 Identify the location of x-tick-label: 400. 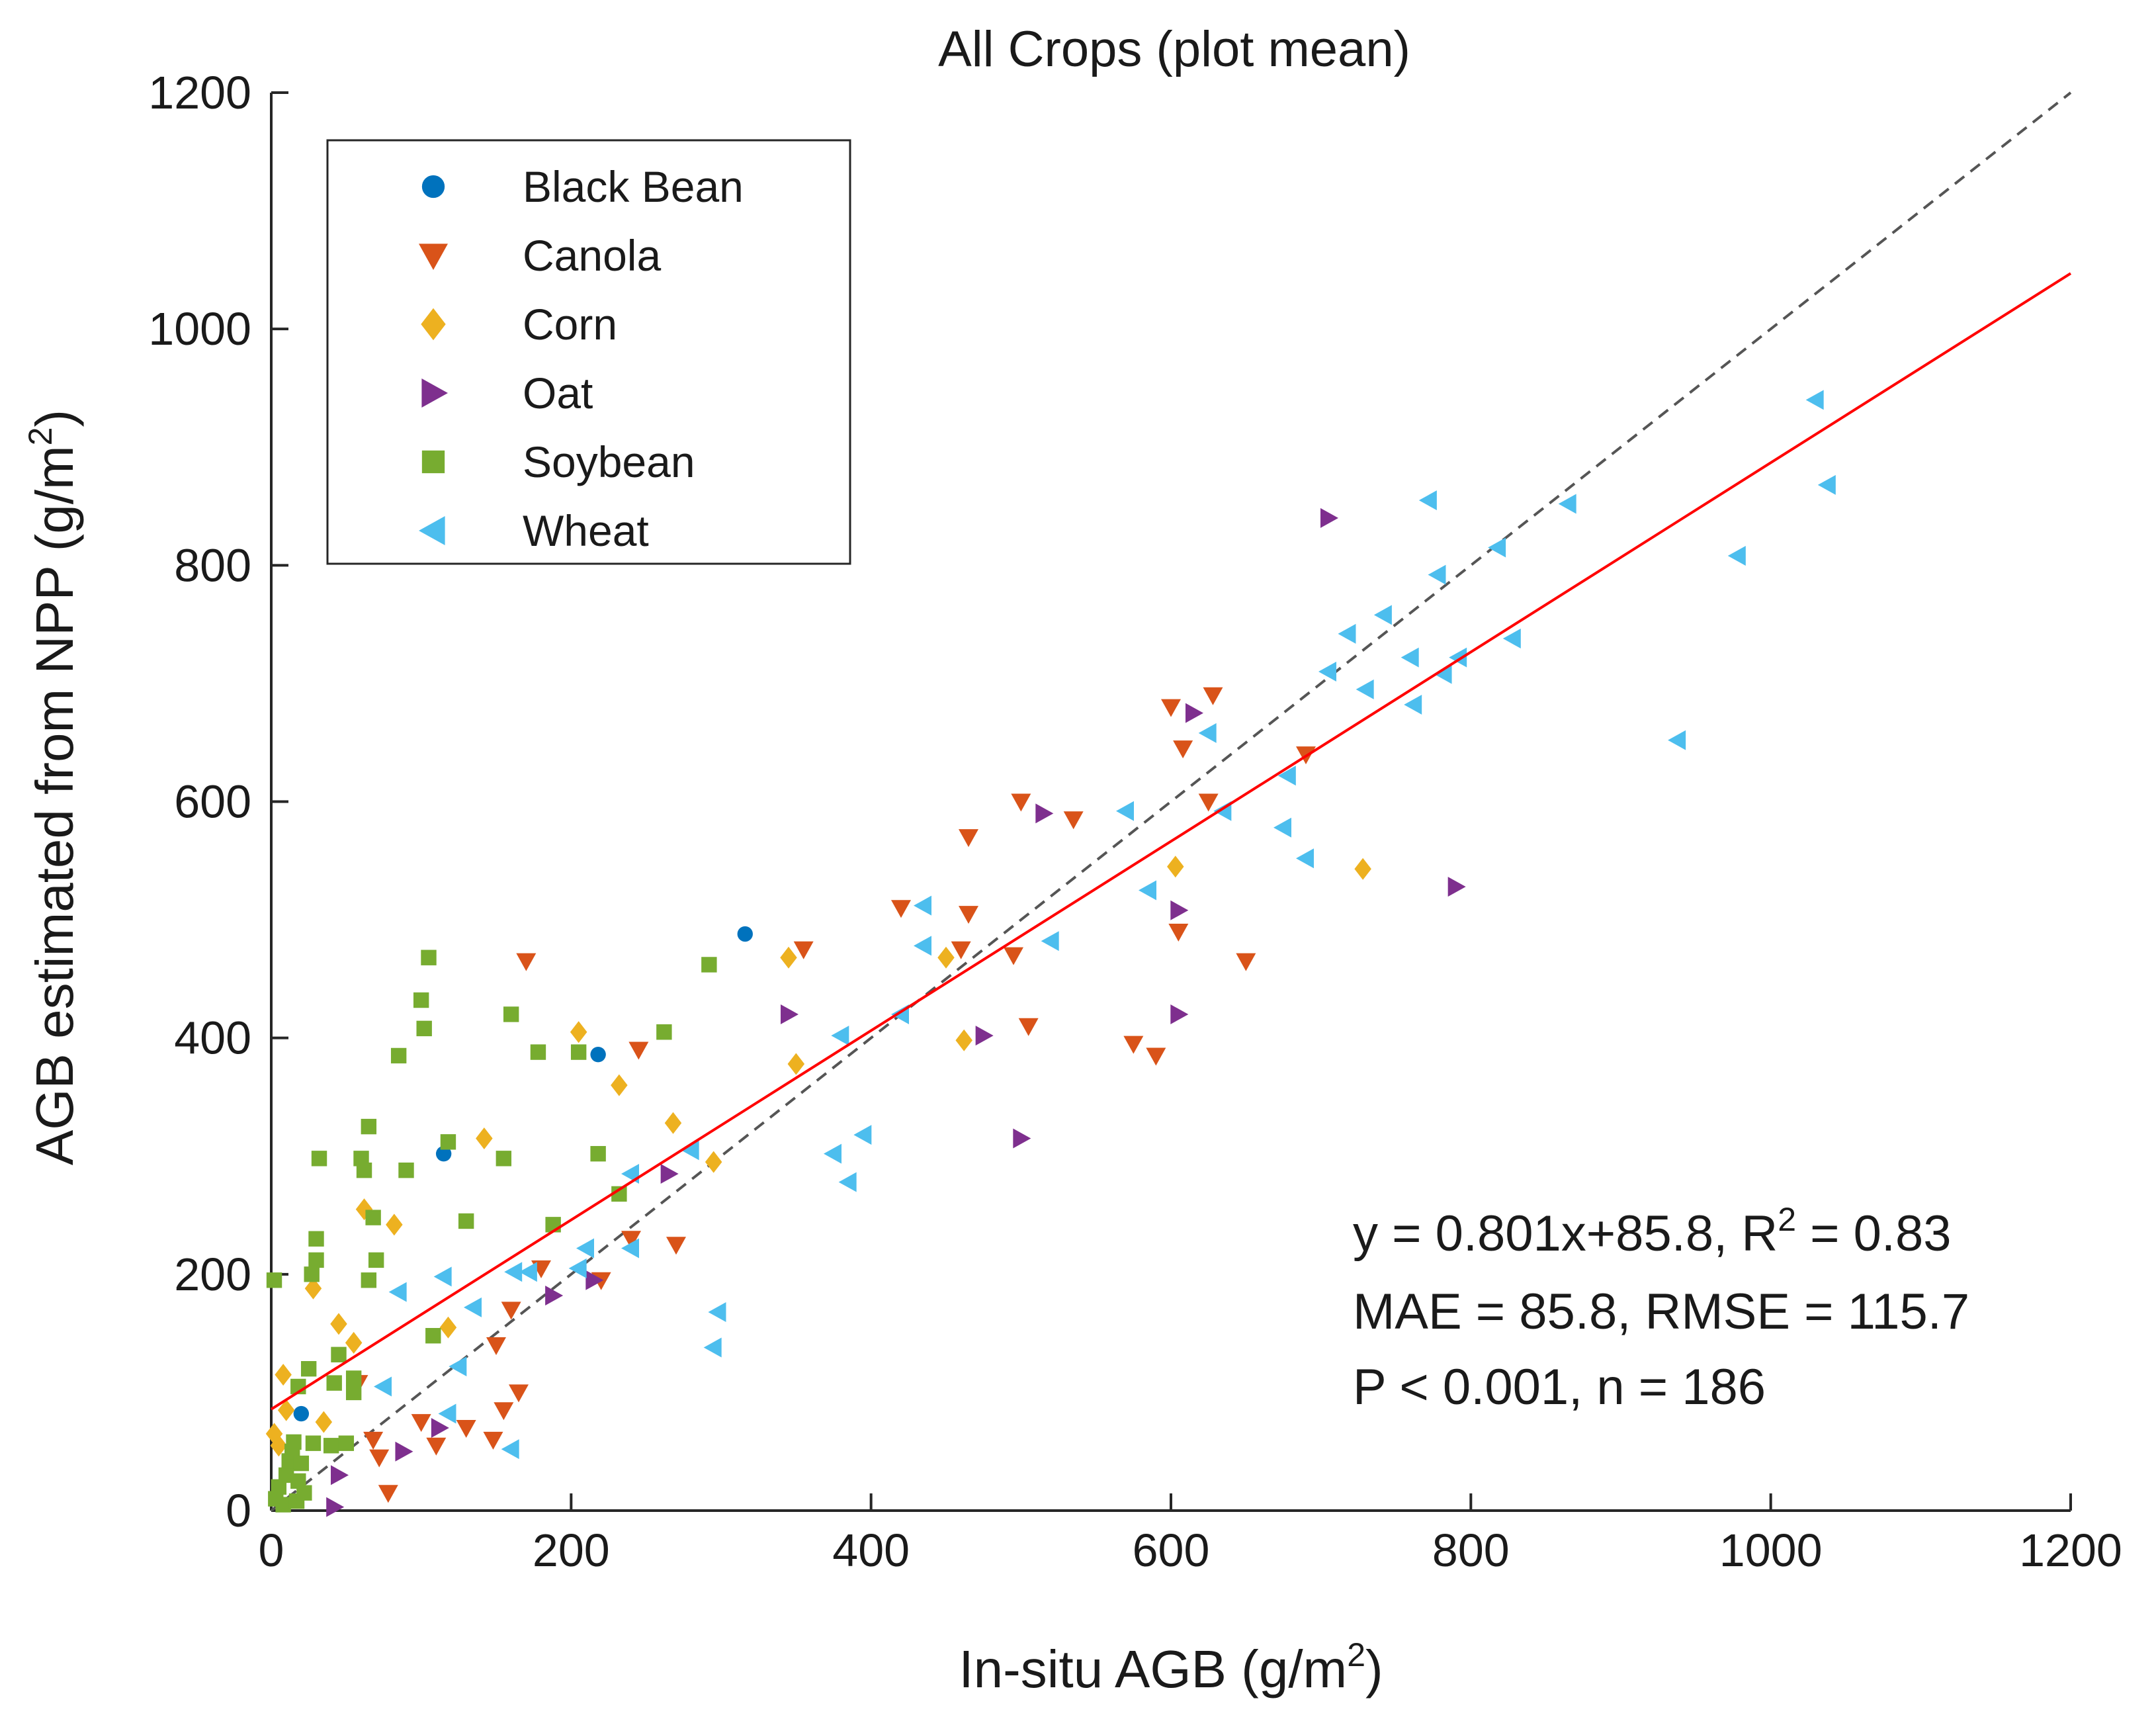
(871, 1550).